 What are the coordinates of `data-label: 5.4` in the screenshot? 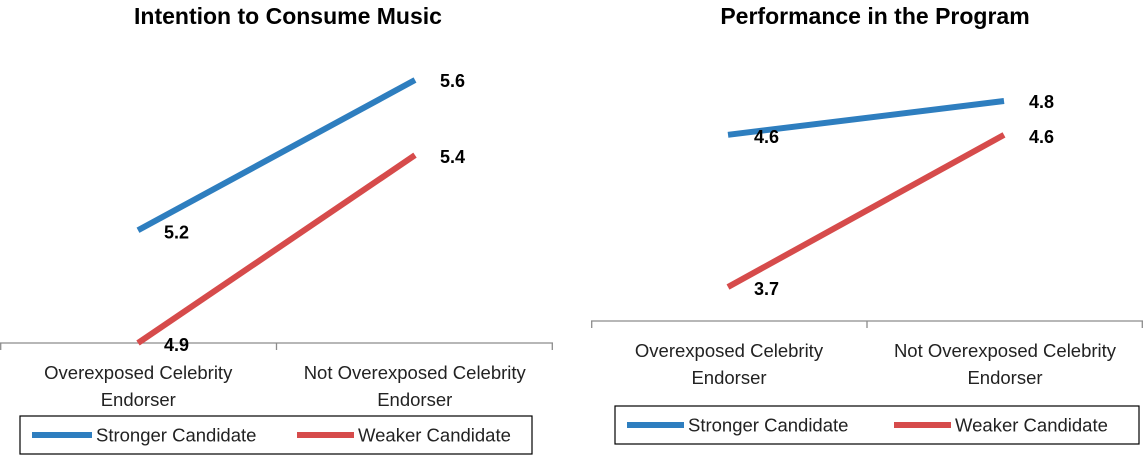 It's located at (452, 157).